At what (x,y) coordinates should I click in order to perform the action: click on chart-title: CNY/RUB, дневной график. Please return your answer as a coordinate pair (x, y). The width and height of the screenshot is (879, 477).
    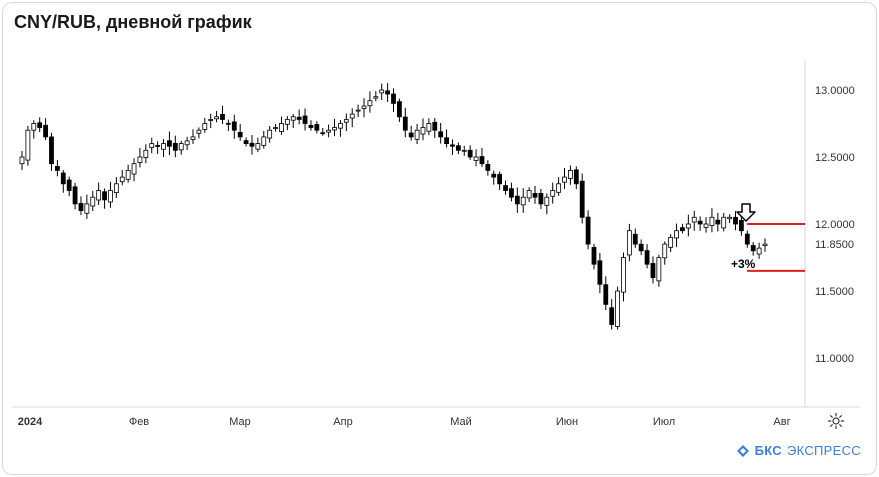
    Looking at the image, I should click on (133, 22).